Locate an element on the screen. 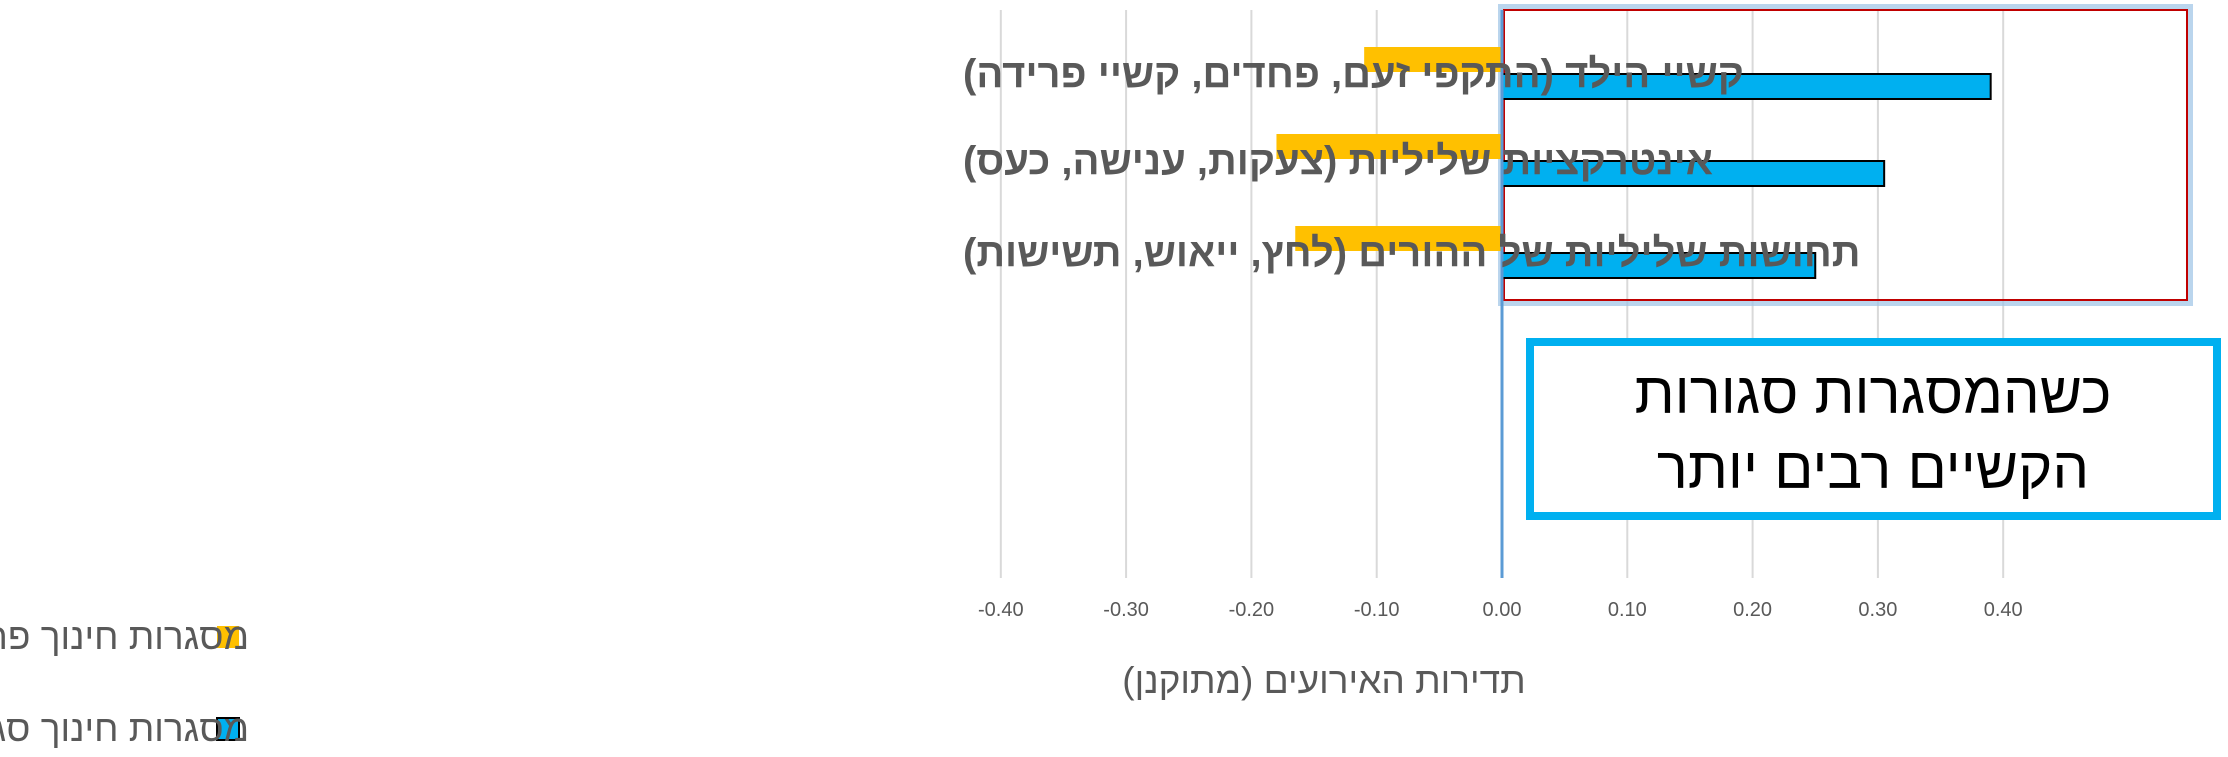  legend-swatch-open is located at coordinates (228, 637).